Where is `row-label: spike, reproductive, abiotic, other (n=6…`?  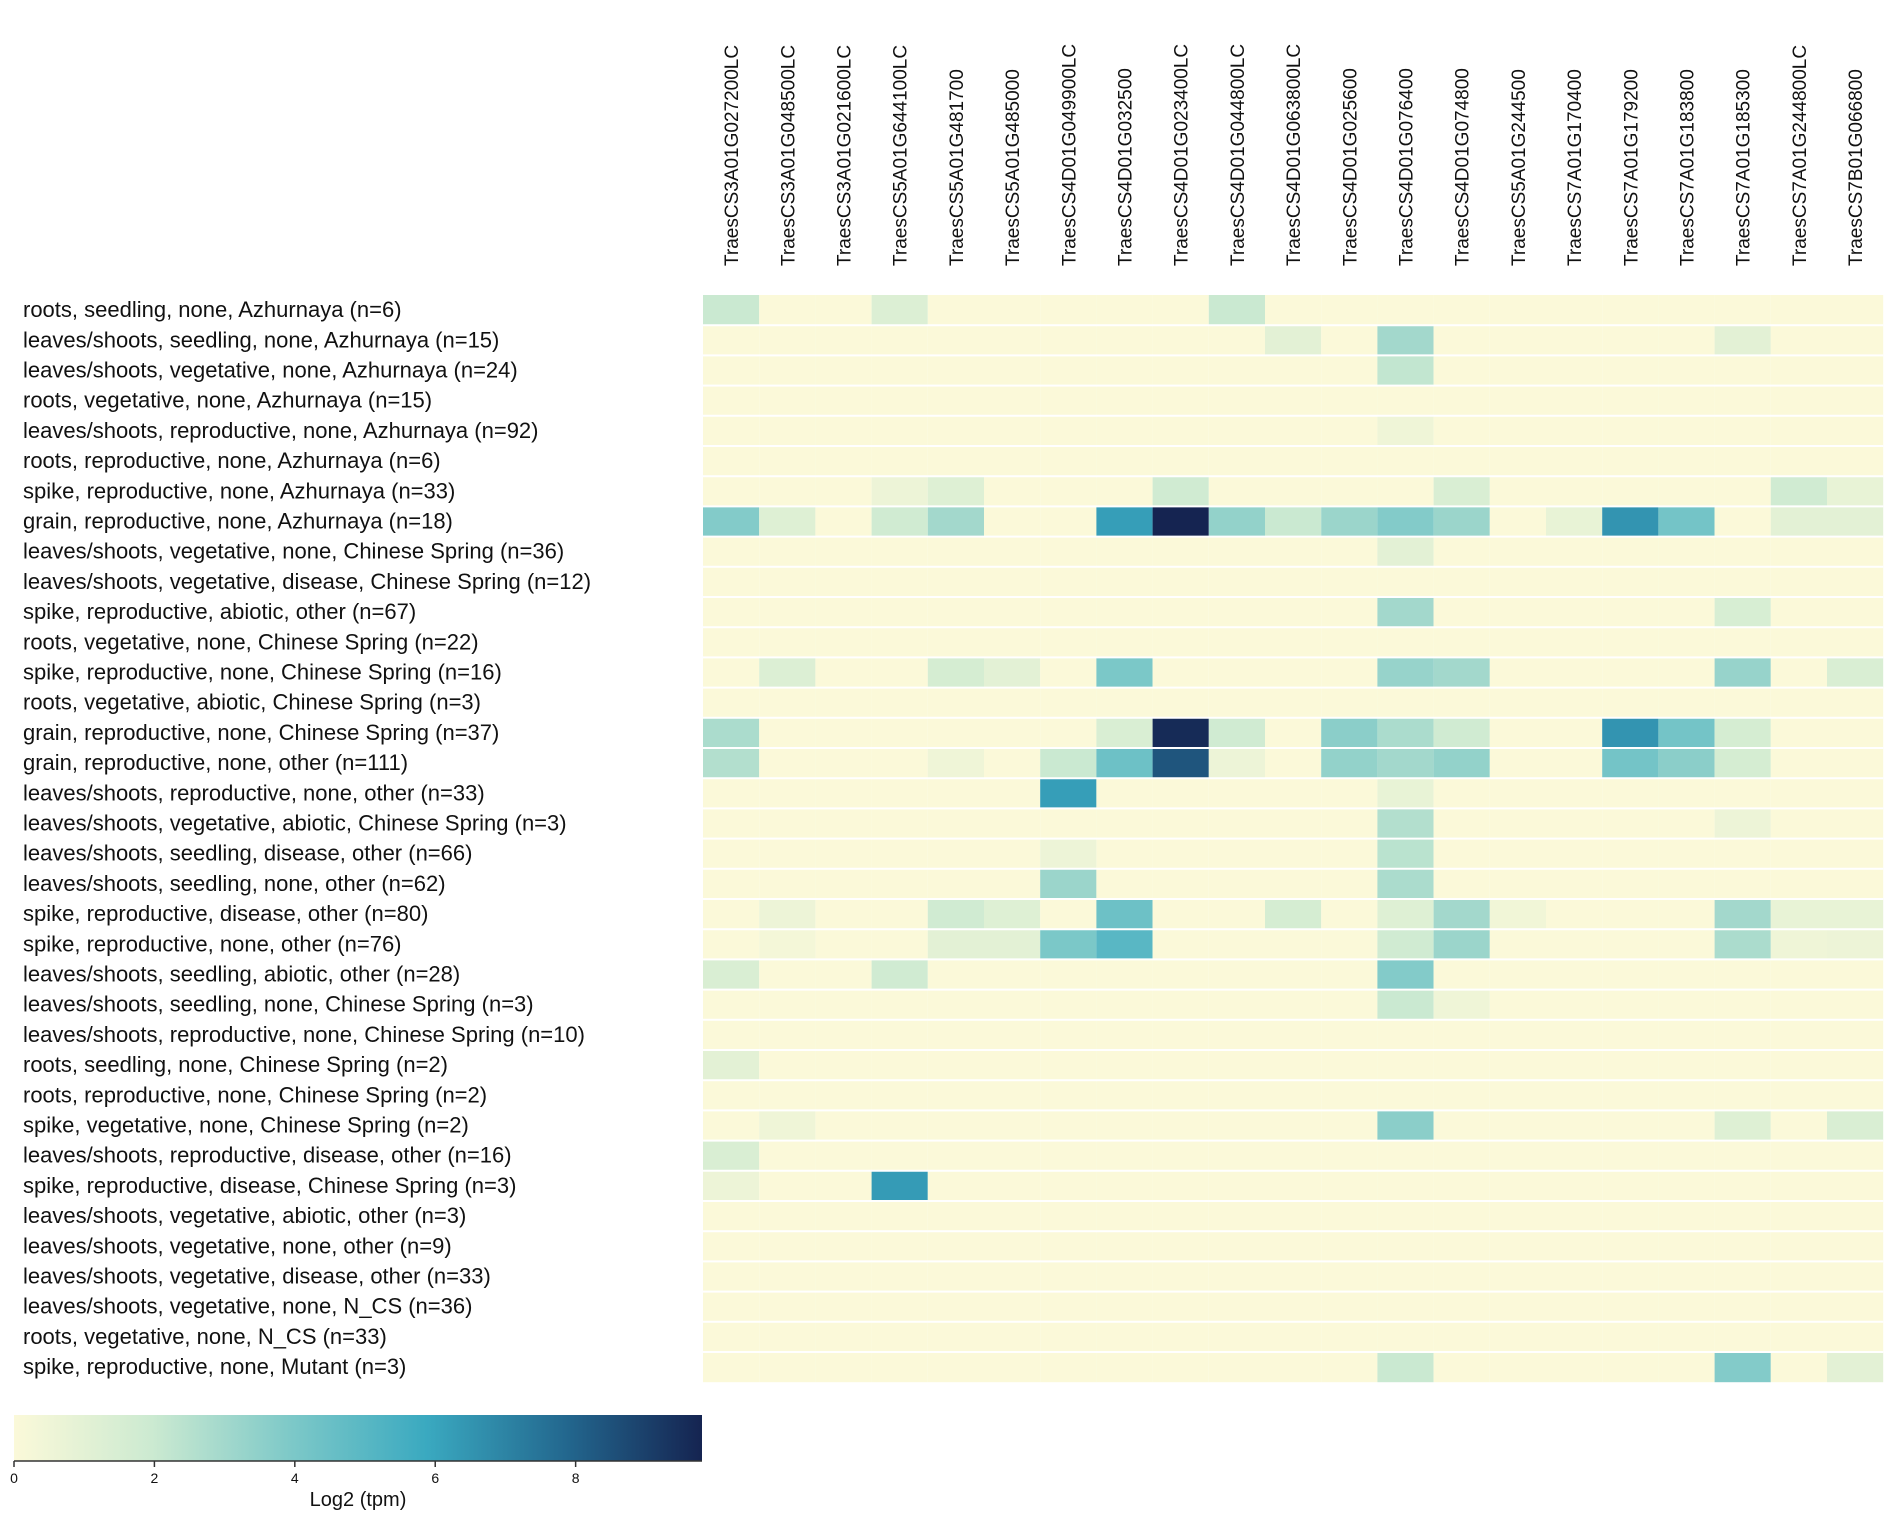
row-label: spike, reproductive, abiotic, other (n=6… is located at coordinates (219, 611).